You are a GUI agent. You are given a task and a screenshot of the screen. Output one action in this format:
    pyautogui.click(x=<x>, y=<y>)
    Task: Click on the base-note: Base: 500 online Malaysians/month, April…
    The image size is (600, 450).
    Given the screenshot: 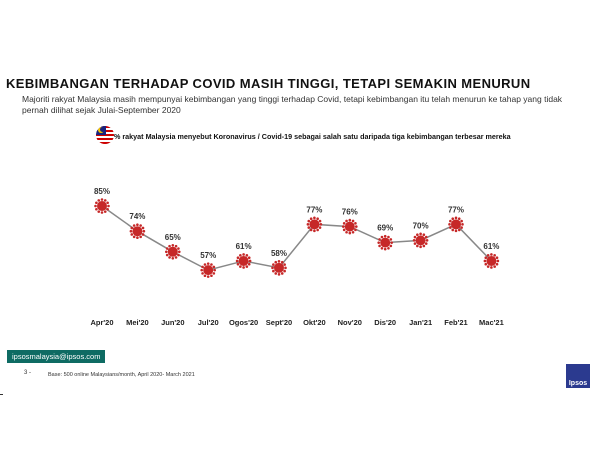 What is the action you would take?
    pyautogui.click(x=121, y=375)
    